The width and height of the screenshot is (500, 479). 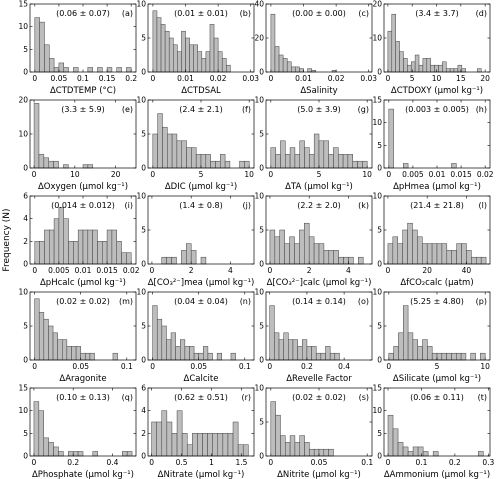 What do you see at coordinates (364, 397) in the screenshot?
I see `panel-tag: (s)` at bounding box center [364, 397].